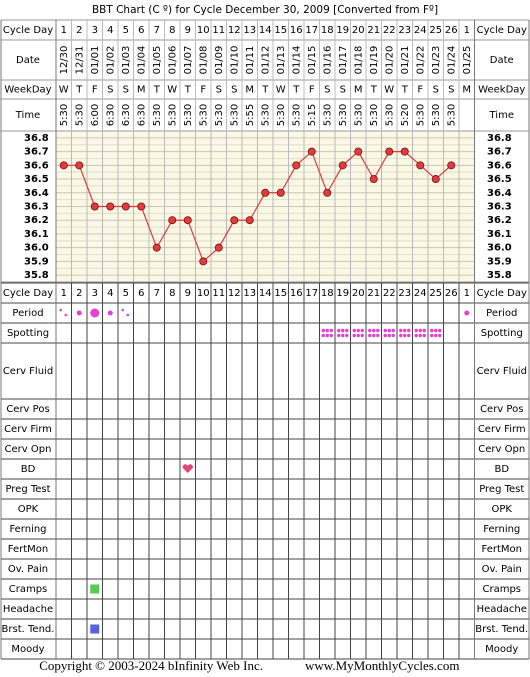 This screenshot has width=530, height=677. What do you see at coordinates (110, 30) in the screenshot?
I see `cycle-day-label: 4` at bounding box center [110, 30].